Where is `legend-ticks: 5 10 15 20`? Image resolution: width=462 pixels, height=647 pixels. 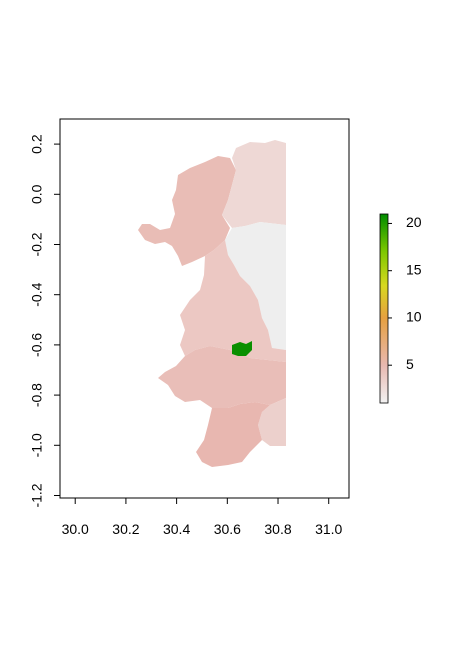 legend-ticks: 5 10 15 20 is located at coordinates (405, 293).